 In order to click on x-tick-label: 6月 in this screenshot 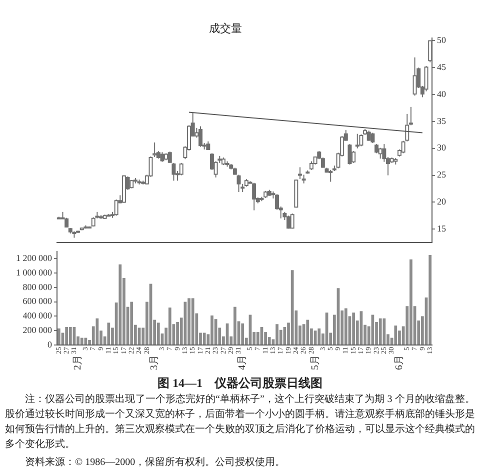, I will do `click(400, 362)`.